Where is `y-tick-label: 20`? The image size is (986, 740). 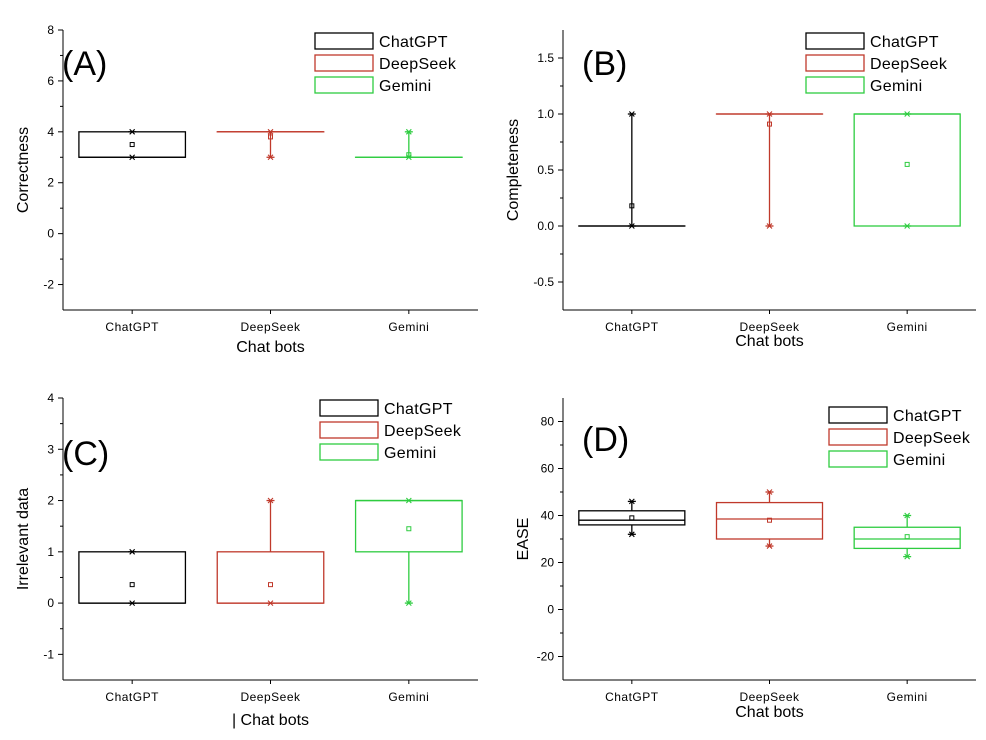 y-tick-label: 20 is located at coordinates (548, 563).